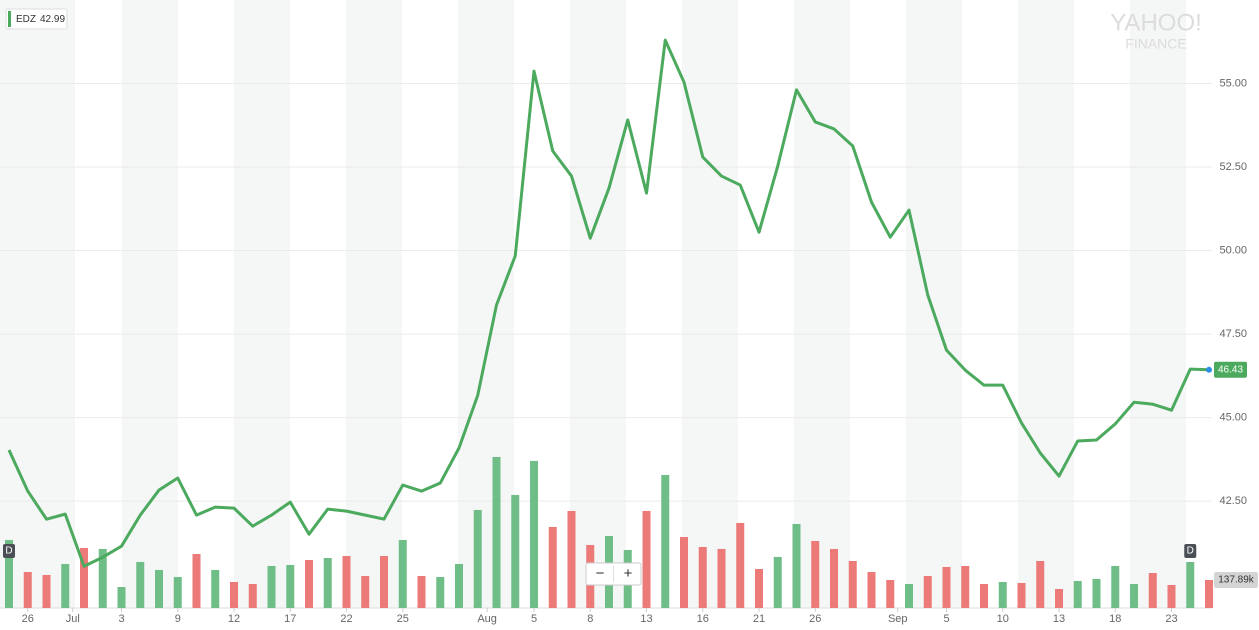 Image resolution: width=1259 pixels, height=630 pixels. Describe the element at coordinates (1230, 369) in the screenshot. I see `price-tag-label: 46.43` at that location.